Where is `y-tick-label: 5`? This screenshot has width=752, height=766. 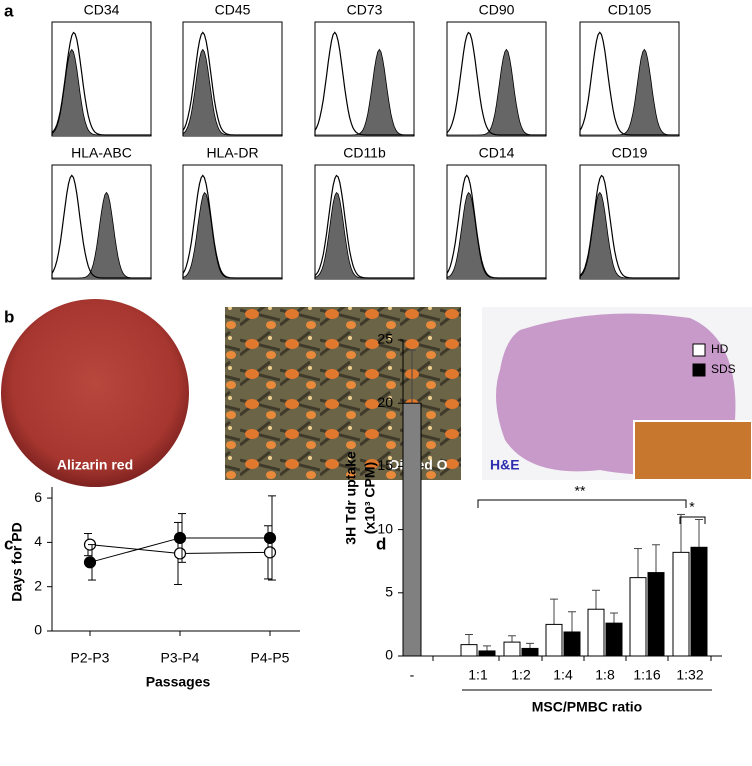 y-tick-label: 5 is located at coordinates (389, 592).